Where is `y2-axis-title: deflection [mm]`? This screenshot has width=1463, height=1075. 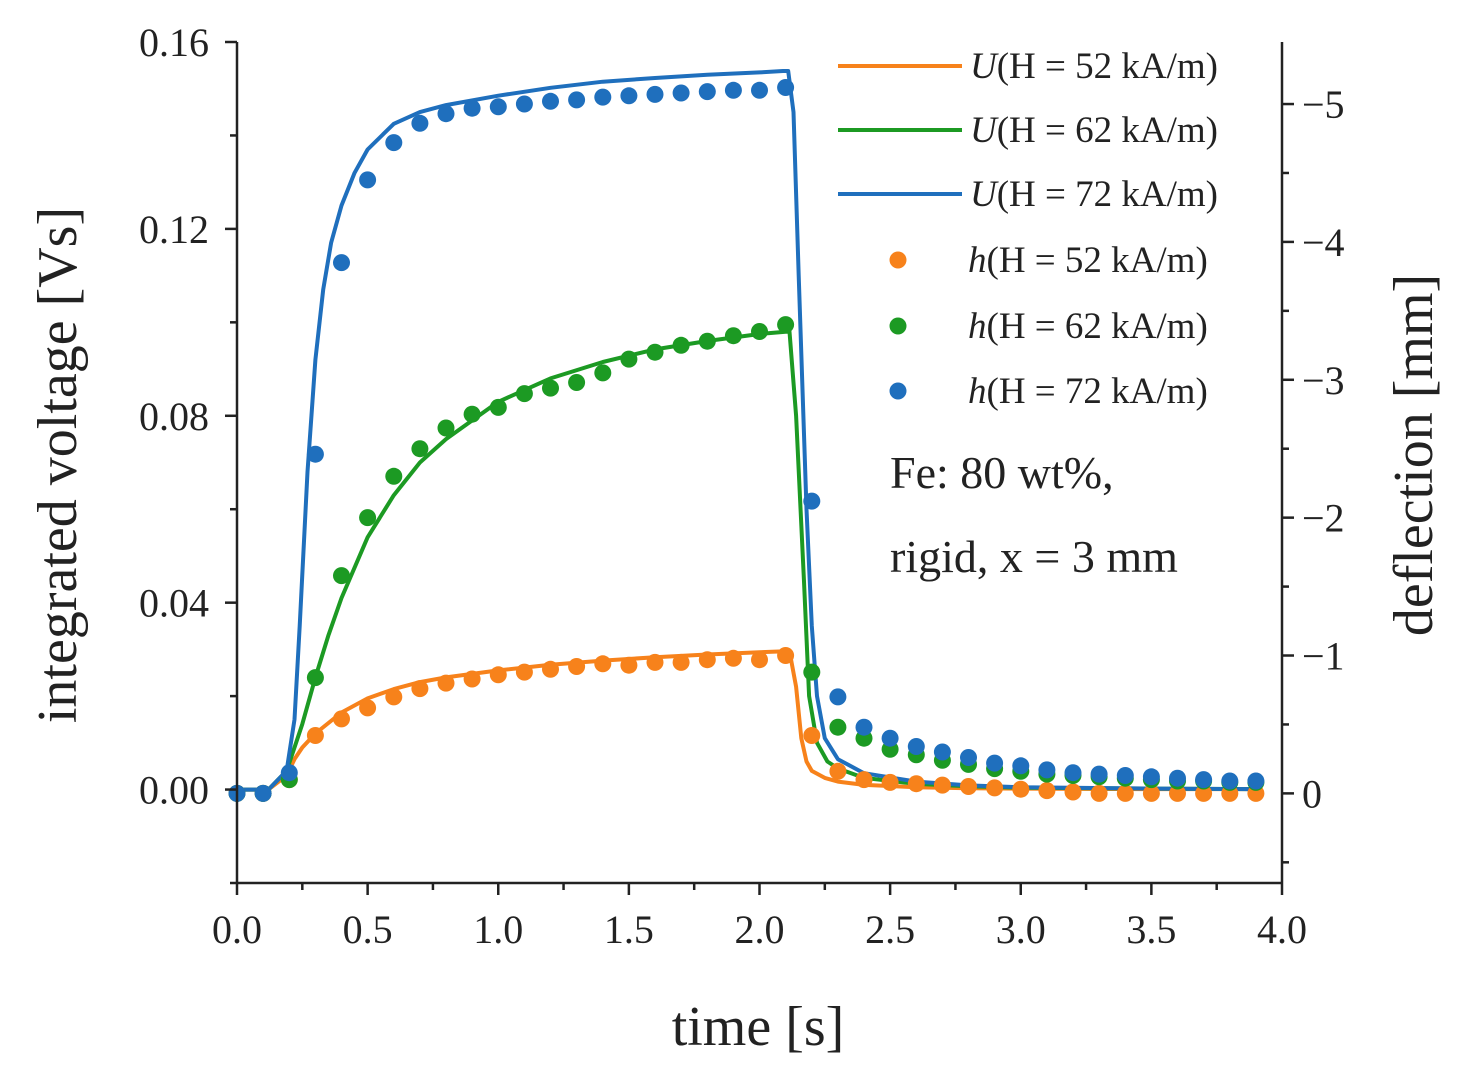 y2-axis-title: deflection [mm] is located at coordinates (1414, 455).